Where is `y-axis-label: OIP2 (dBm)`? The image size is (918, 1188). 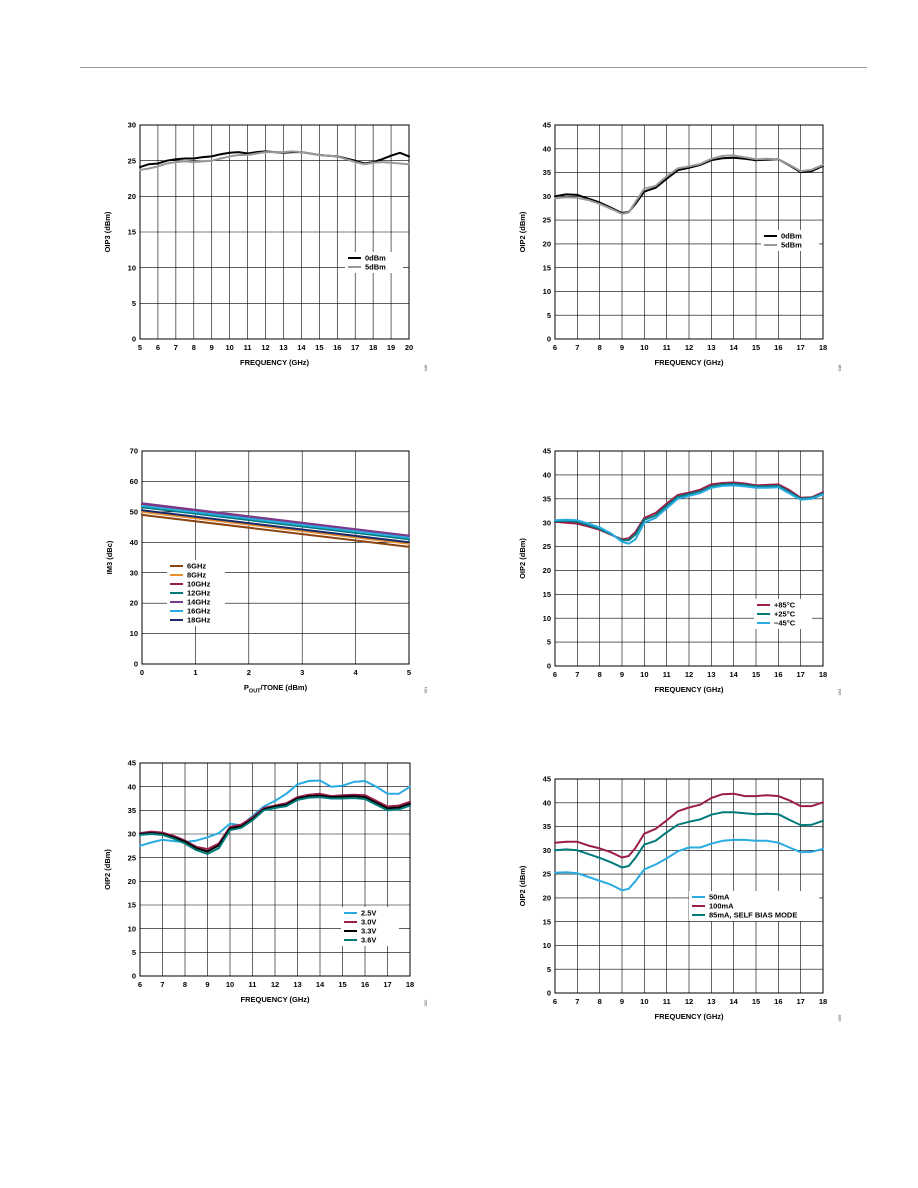 y-axis-label: OIP2 (dBm) is located at coordinates (107, 869).